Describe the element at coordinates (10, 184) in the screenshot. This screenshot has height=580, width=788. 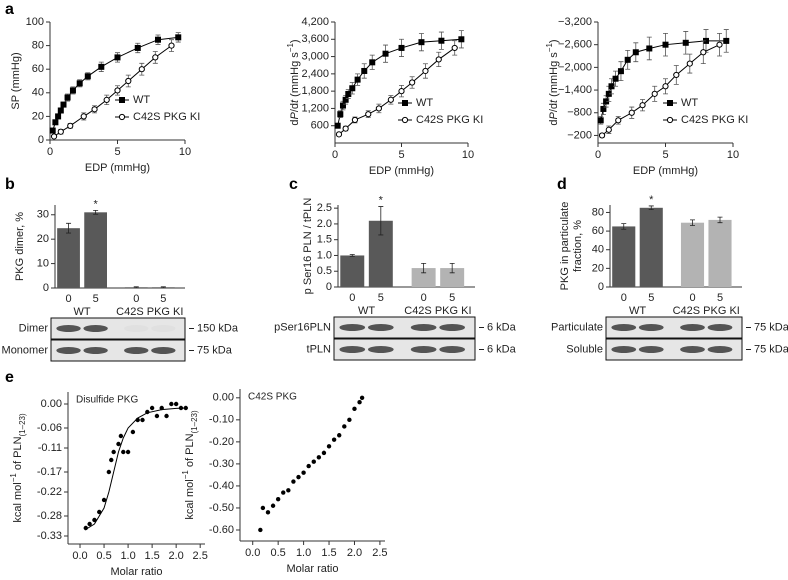
I see `panel-letter: b` at that location.